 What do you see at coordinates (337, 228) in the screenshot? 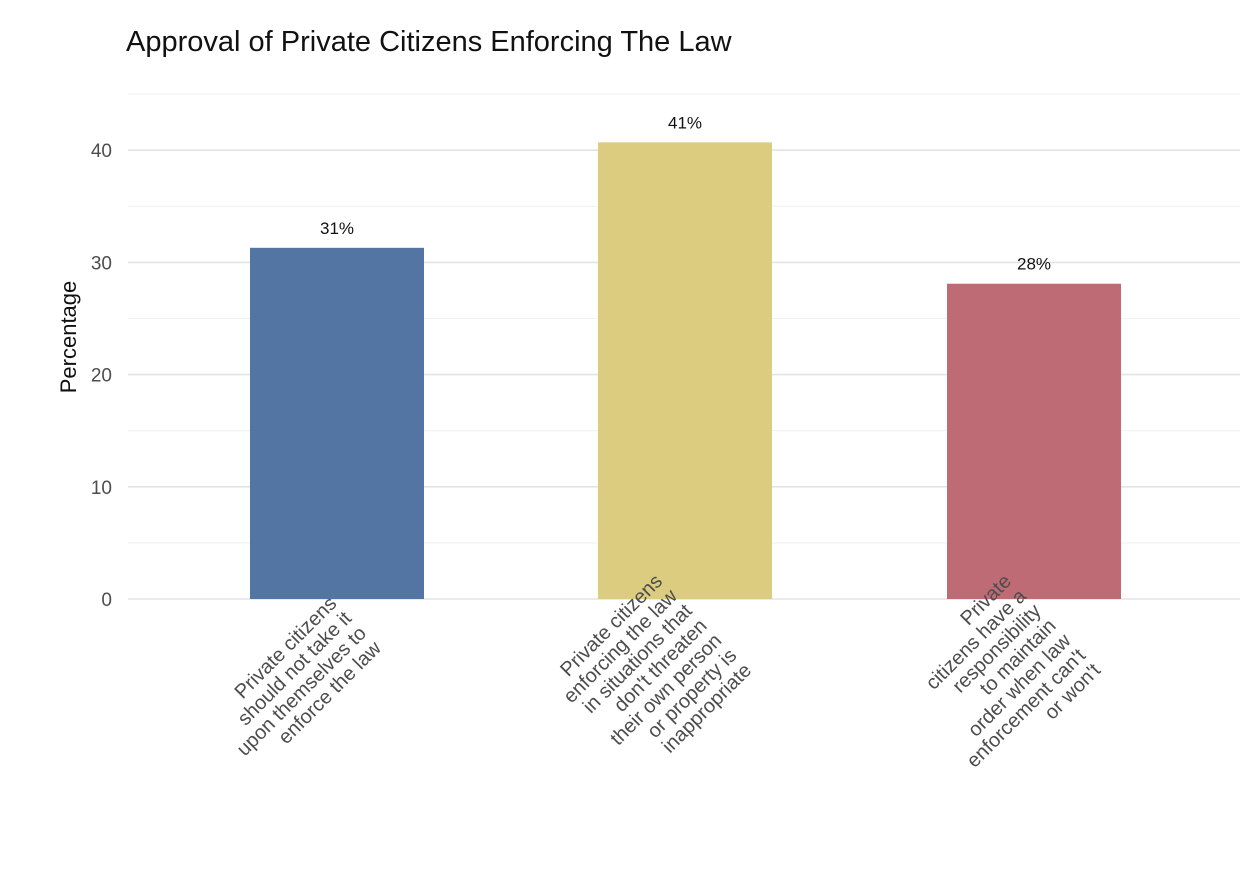
I see `data-label: 31%` at bounding box center [337, 228].